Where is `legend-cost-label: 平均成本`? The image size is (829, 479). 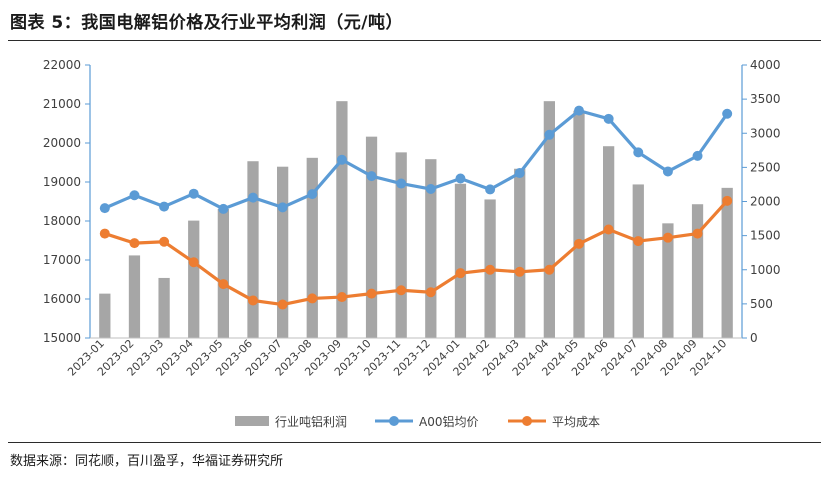 legend-cost-label: 平均成本 is located at coordinates (576, 422).